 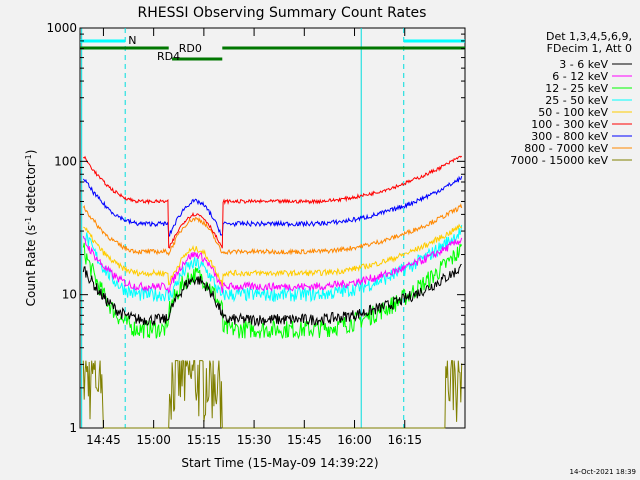 I want to click on legend-header-1: Det 1,3,4,5,6,9,, so click(x=589, y=36).